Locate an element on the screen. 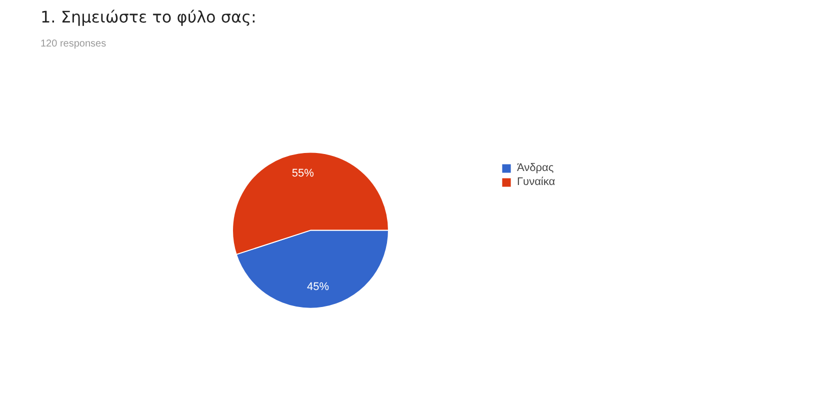 The height and width of the screenshot is (408, 834). data-label: 45% is located at coordinates (318, 287).